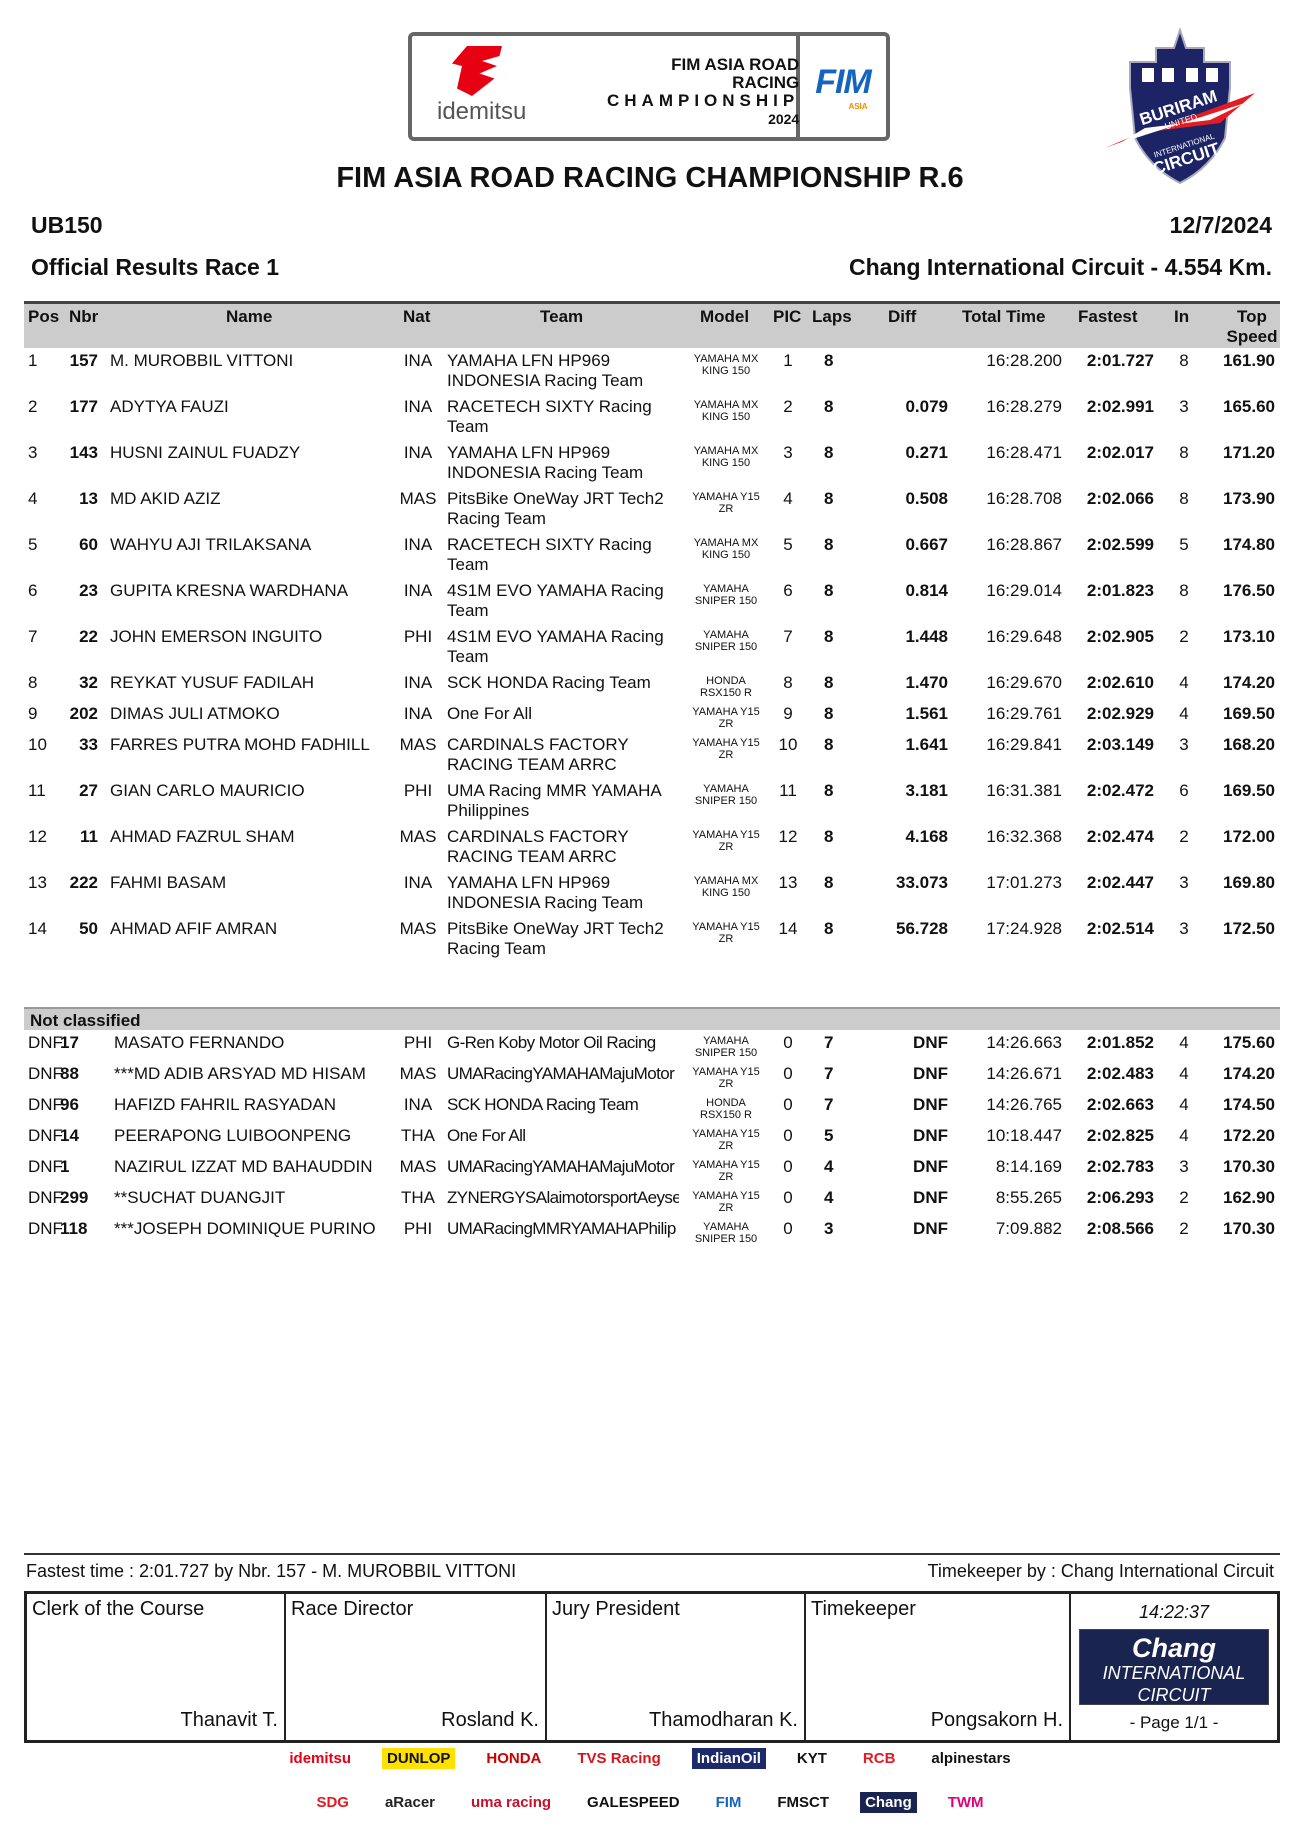  I want to click on sponsor-logo: FMSCT, so click(803, 1802).